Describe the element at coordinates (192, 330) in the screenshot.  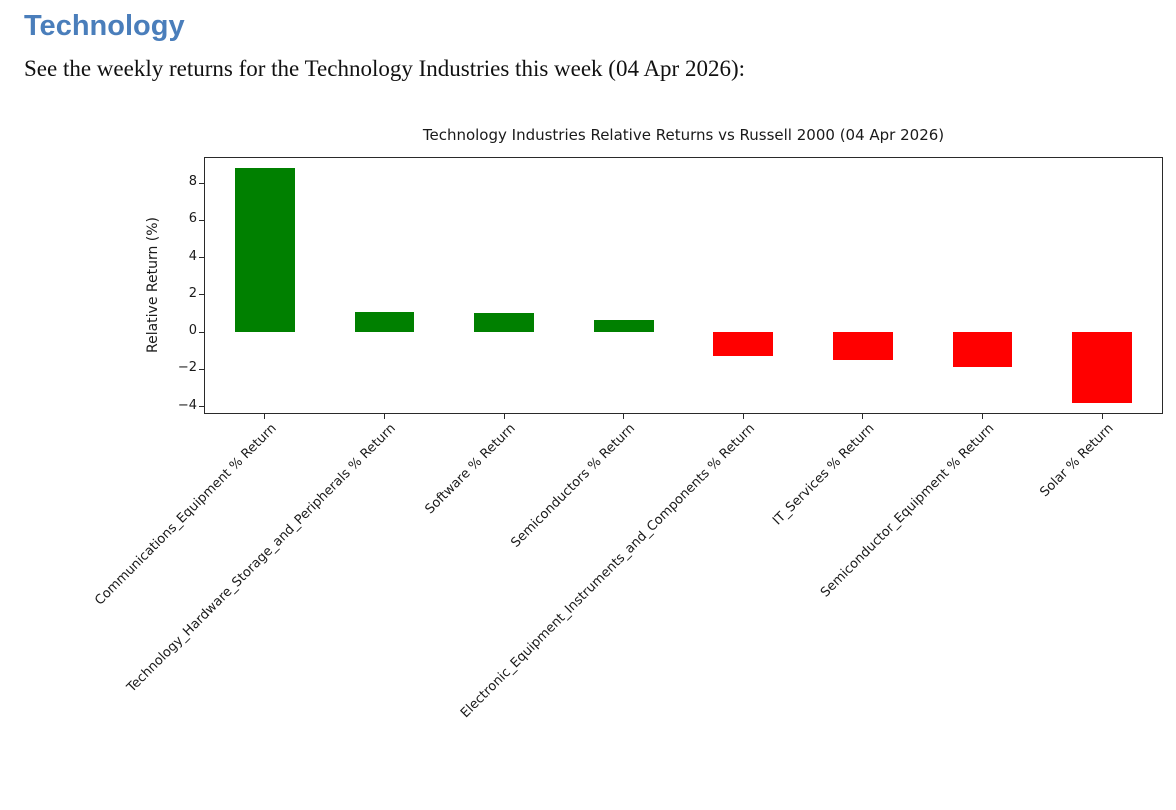
I see `y-tick-label: 0` at that location.